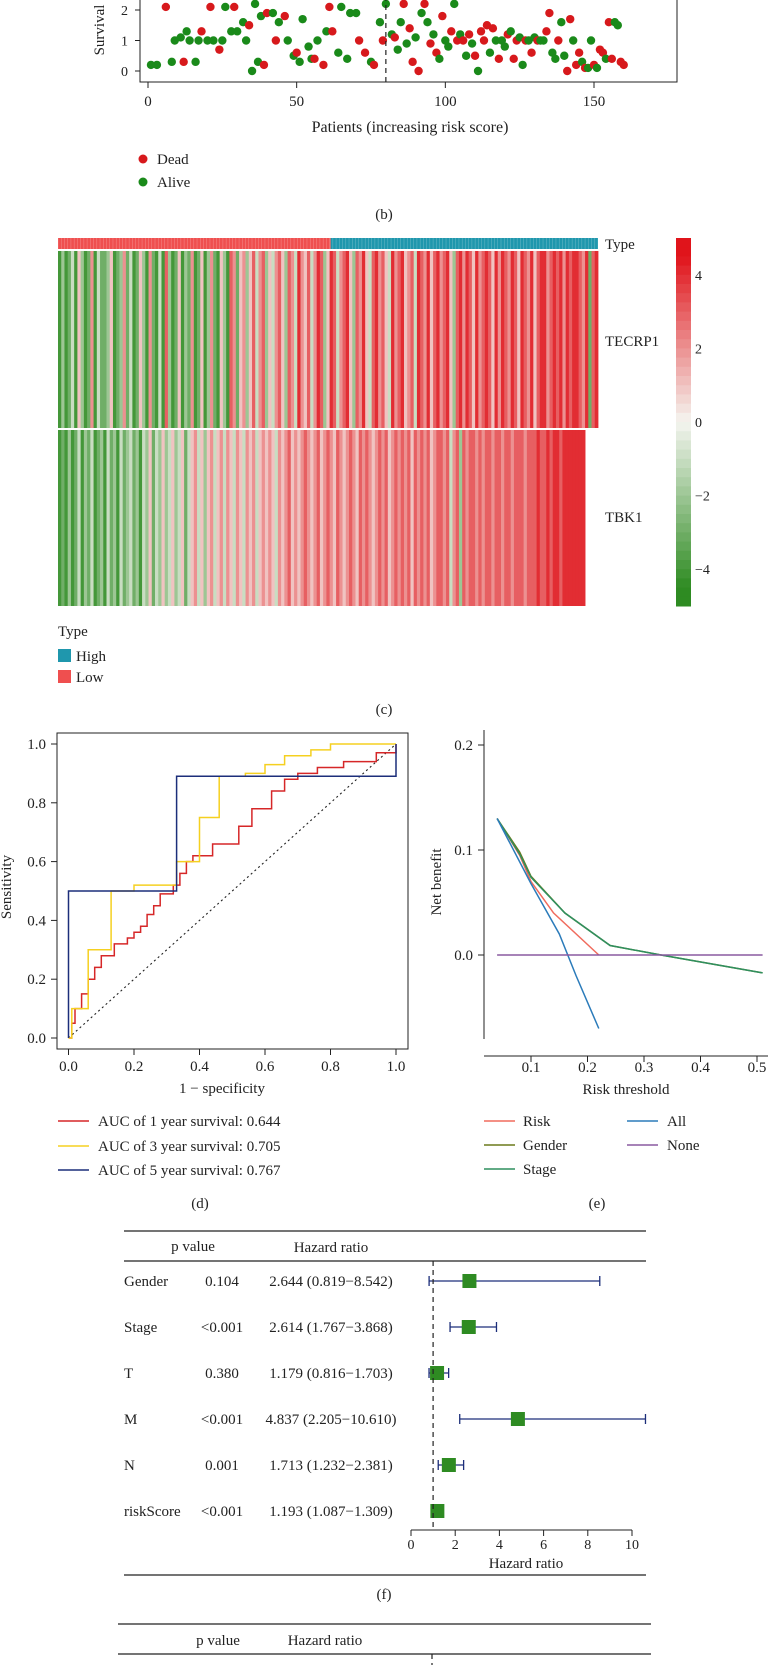  I want to click on d-y-tick-label: 0.8, so click(36, 804).